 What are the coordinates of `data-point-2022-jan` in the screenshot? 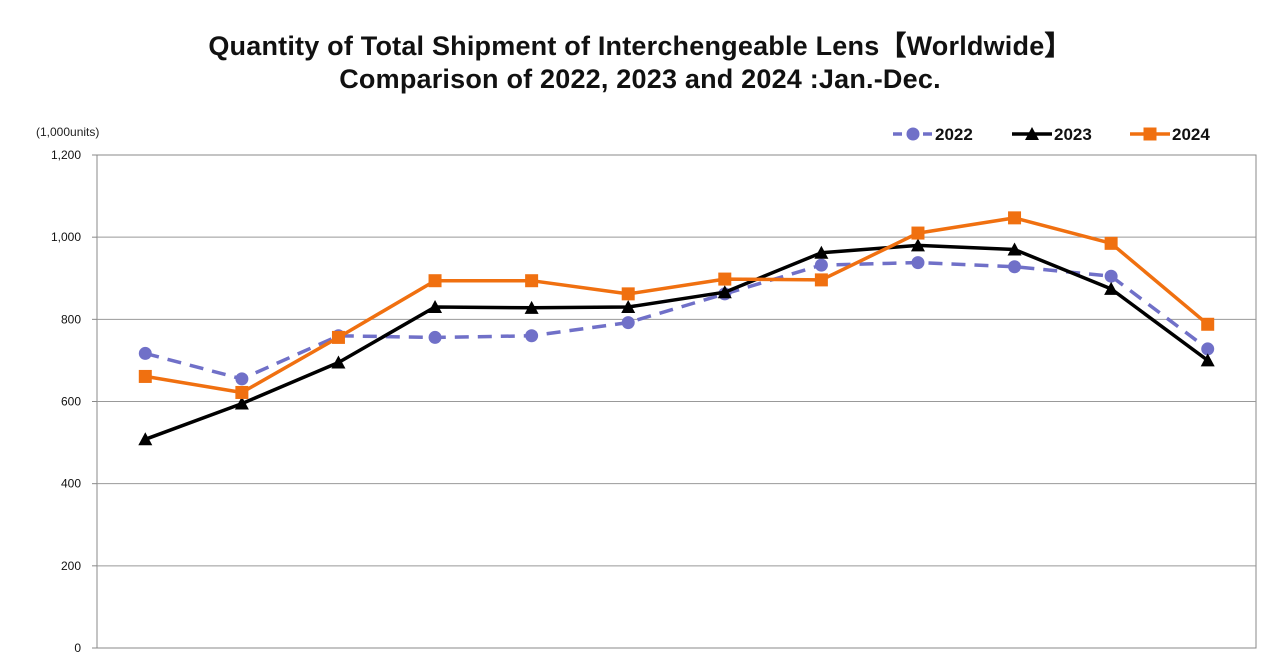 It's located at (145, 353).